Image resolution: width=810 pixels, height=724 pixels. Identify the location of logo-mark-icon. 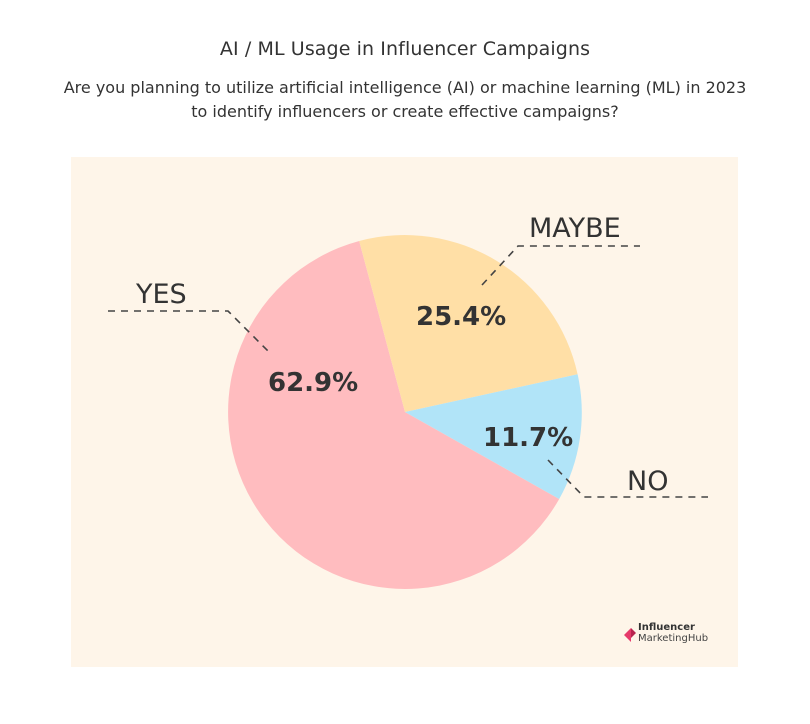
(630, 635).